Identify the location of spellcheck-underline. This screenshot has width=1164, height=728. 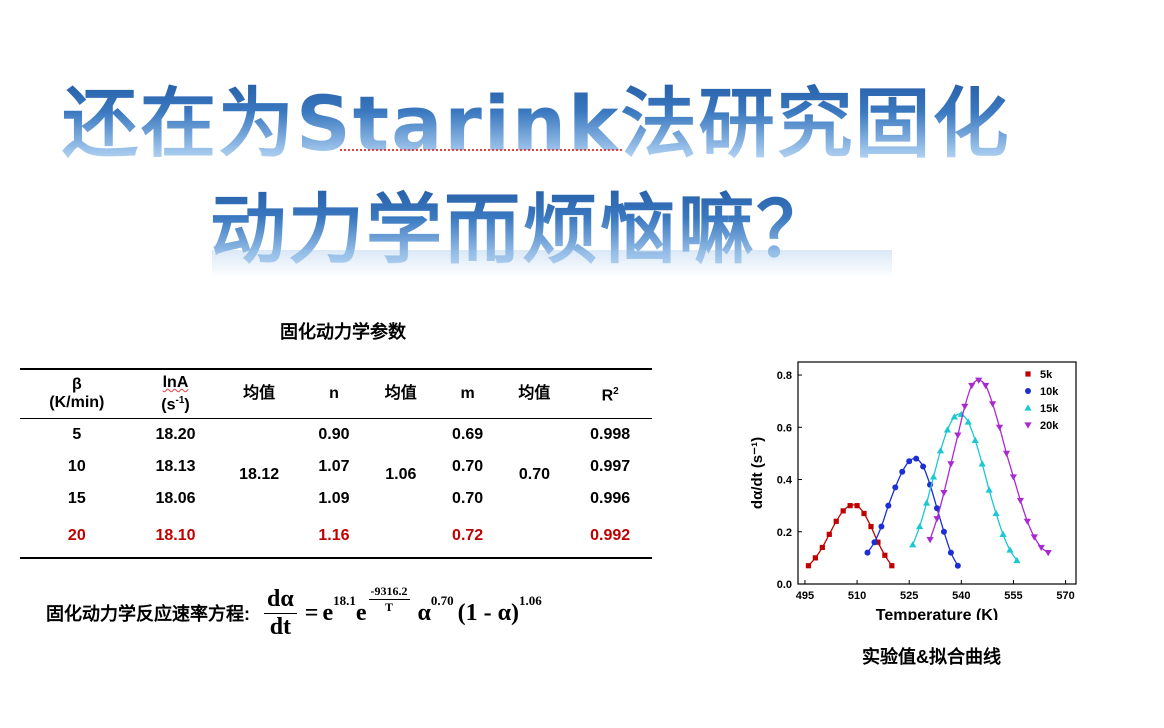
(481, 148).